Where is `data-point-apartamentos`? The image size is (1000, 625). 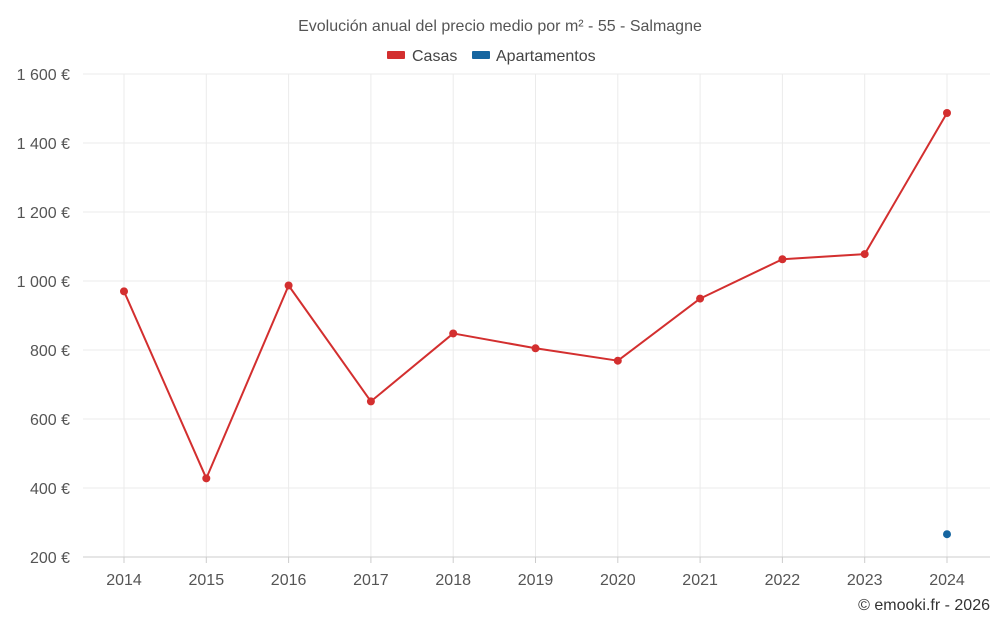
data-point-apartamentos is located at coordinates (947, 534).